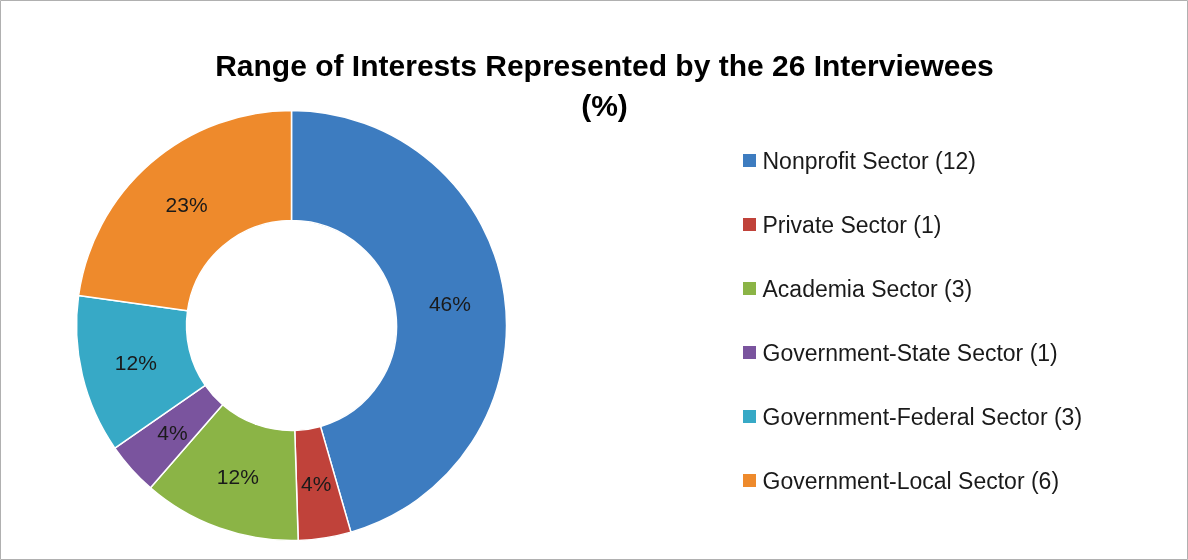 This screenshot has height=560, width=1188. I want to click on data-label: 23%, so click(186, 205).